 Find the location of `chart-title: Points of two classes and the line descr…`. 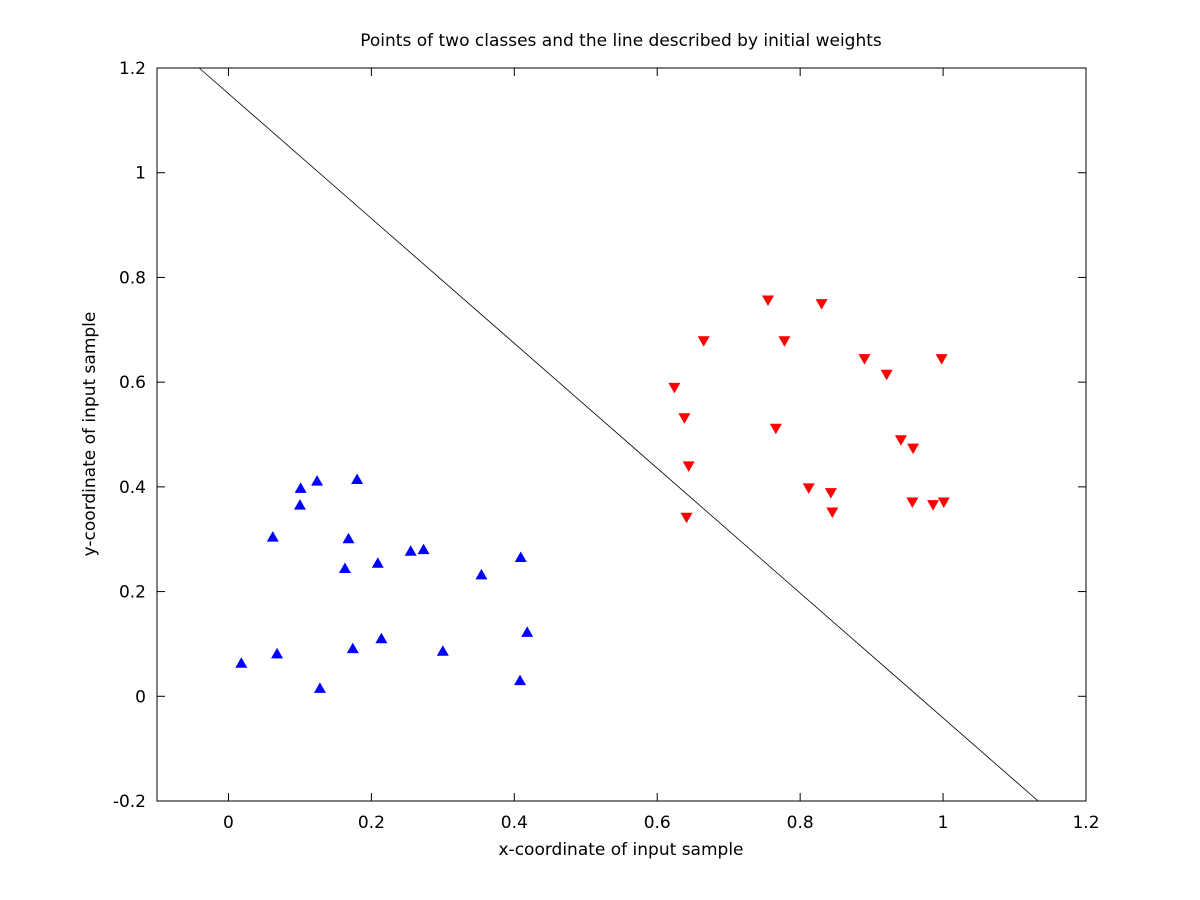

chart-title: Points of two classes and the line descr… is located at coordinates (621, 41).